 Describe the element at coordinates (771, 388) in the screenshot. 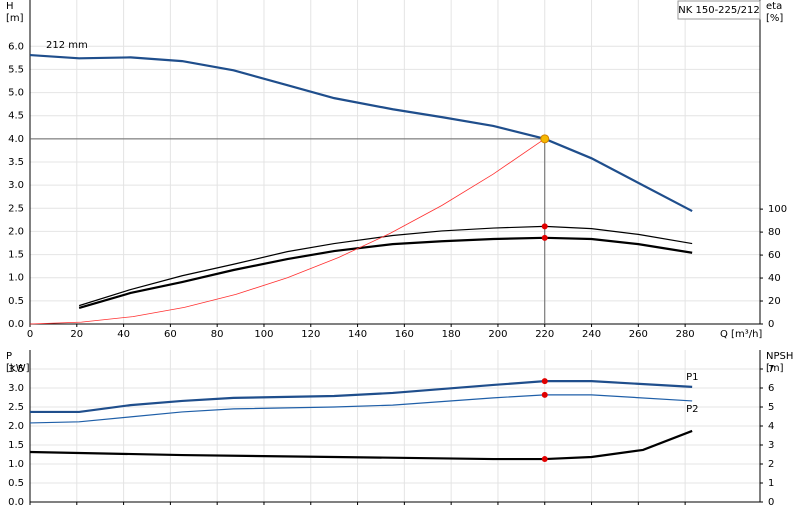

I see `y2-tick-label: 6` at that location.